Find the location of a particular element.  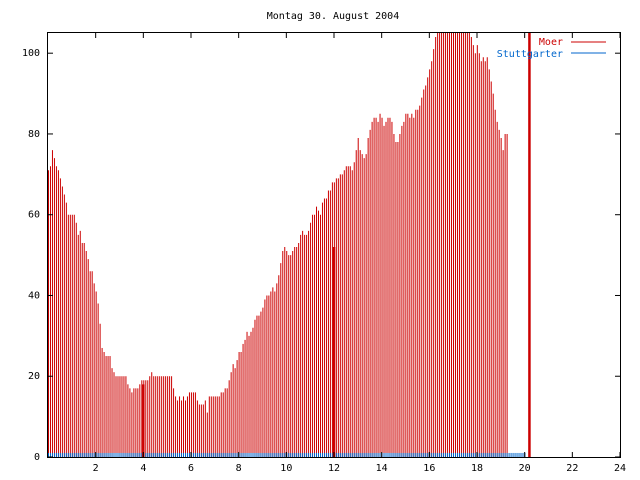

x-tick-label: 16 is located at coordinates (429, 468).